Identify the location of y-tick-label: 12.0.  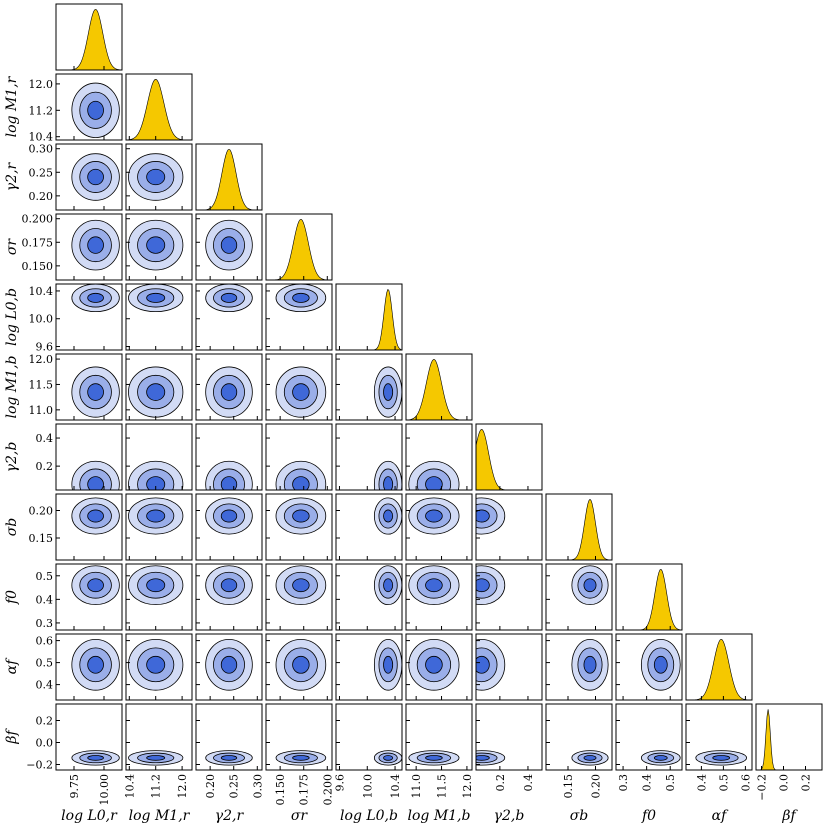
(41, 359).